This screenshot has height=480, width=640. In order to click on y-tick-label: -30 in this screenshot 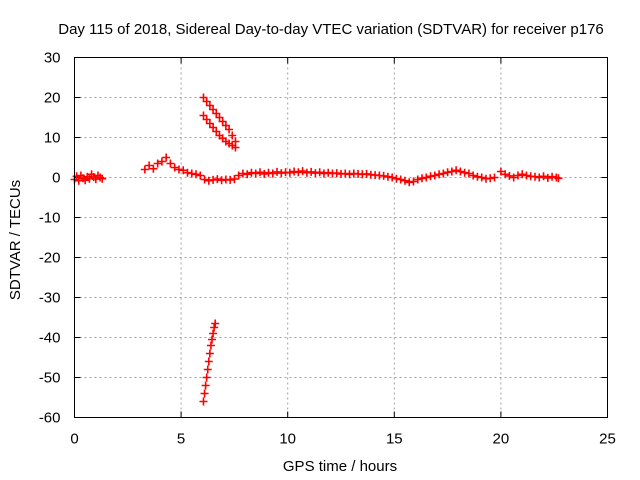, I will do `click(50, 298)`.